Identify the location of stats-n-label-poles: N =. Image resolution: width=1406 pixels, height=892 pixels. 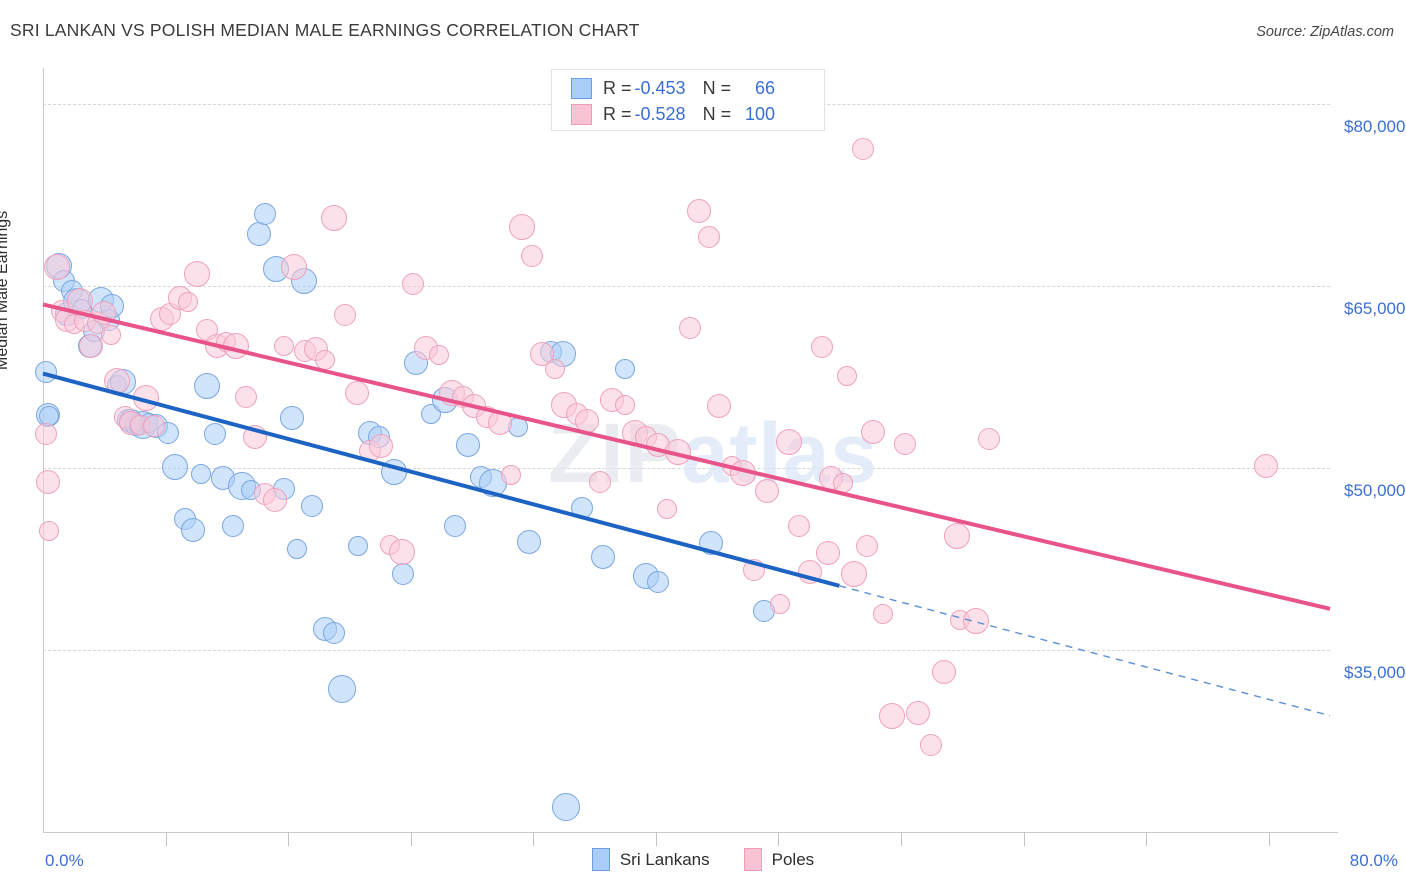
(717, 113).